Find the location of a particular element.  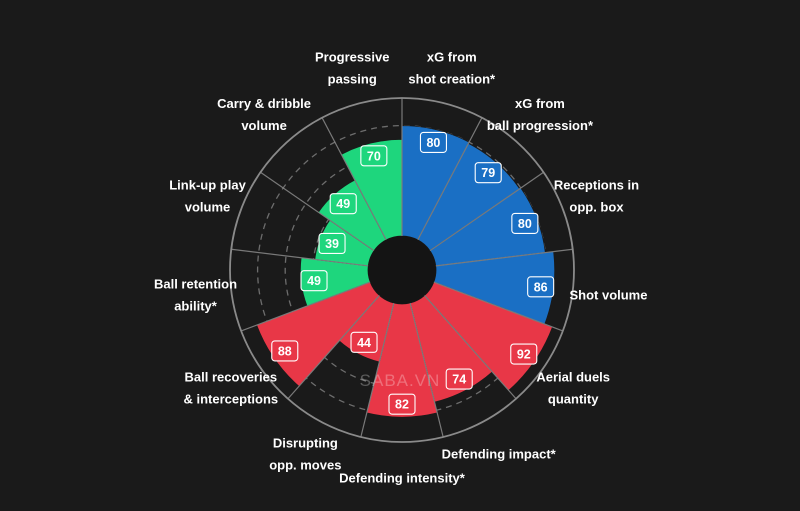

value-badge-defending-intensity: 82 is located at coordinates (402, 404).